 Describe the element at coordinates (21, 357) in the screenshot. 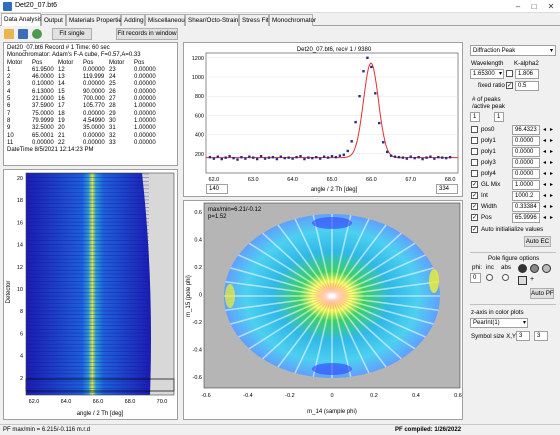

I see `y-tick-label: 4` at that location.